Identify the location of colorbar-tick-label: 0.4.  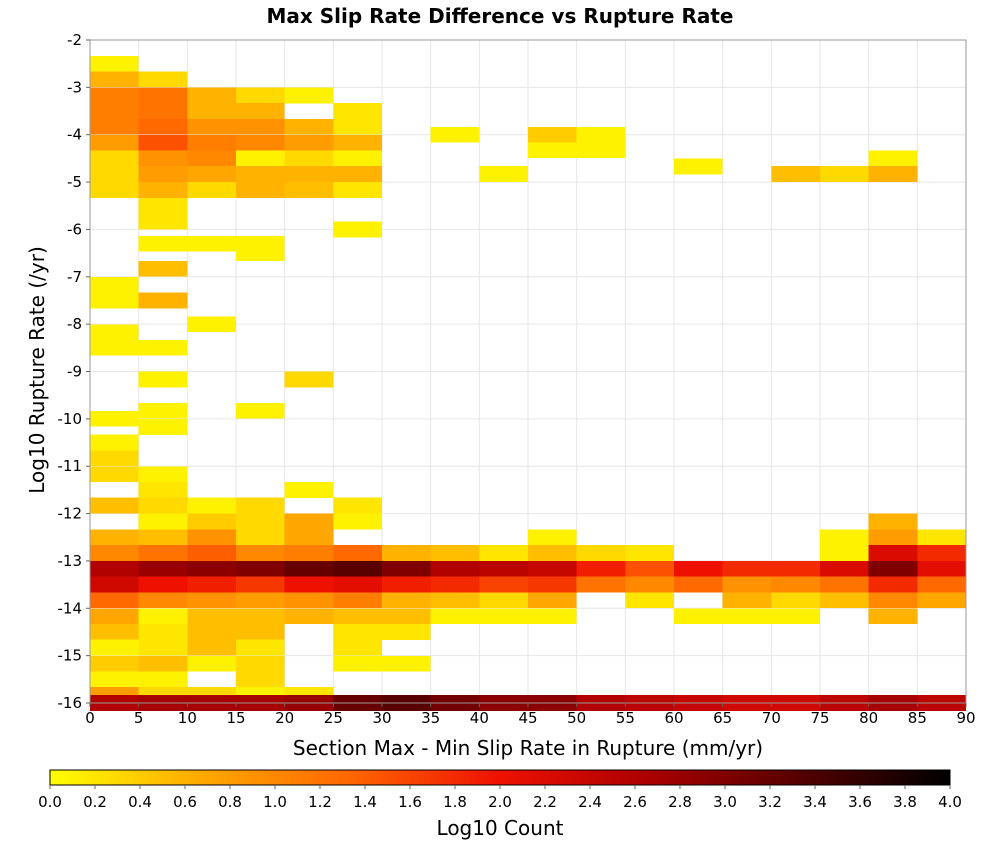
(140, 802).